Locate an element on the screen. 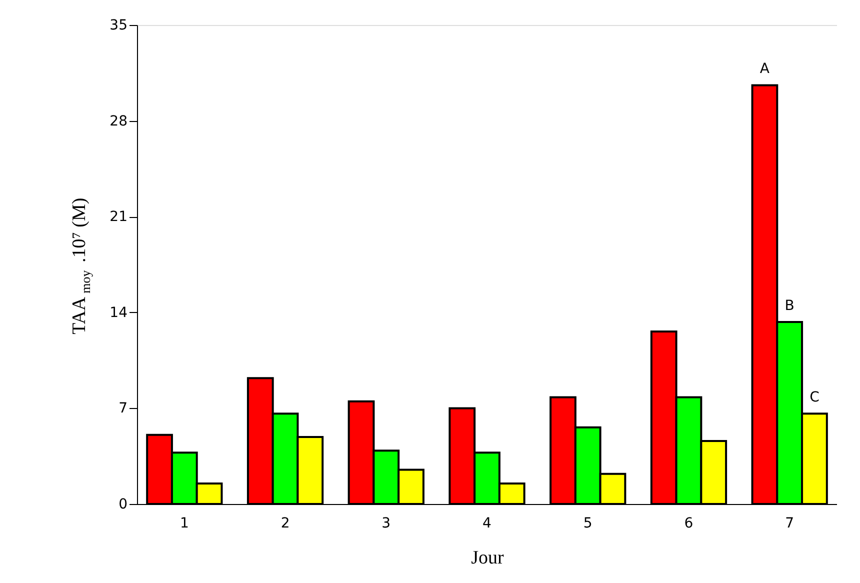 This screenshot has width=860, height=583. y-axis-title: TAAmoy.10⁷ (M) is located at coordinates (81, 266).